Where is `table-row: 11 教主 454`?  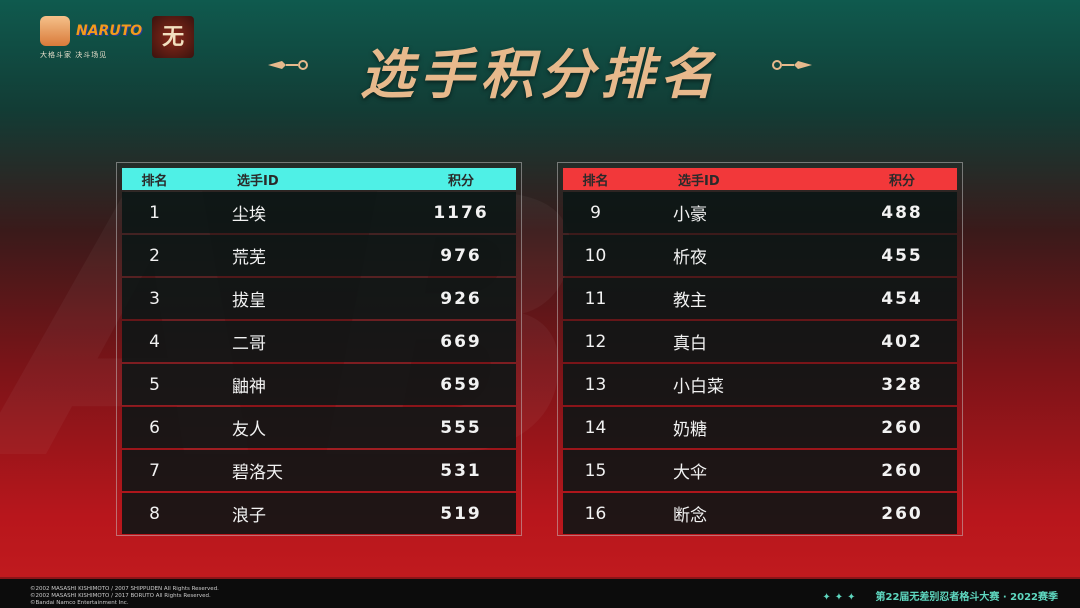 table-row: 11 教主 454 is located at coordinates (760, 298).